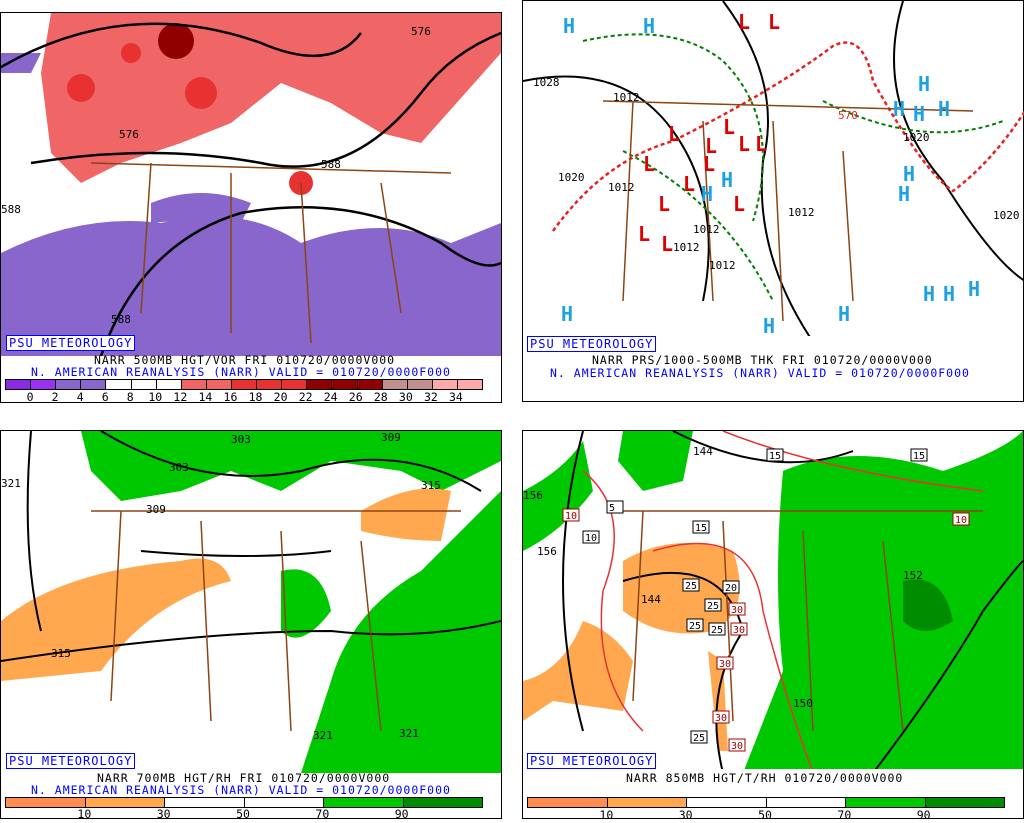  What do you see at coordinates (913, 575) in the screenshot?
I see `contour-label: 152` at bounding box center [913, 575].